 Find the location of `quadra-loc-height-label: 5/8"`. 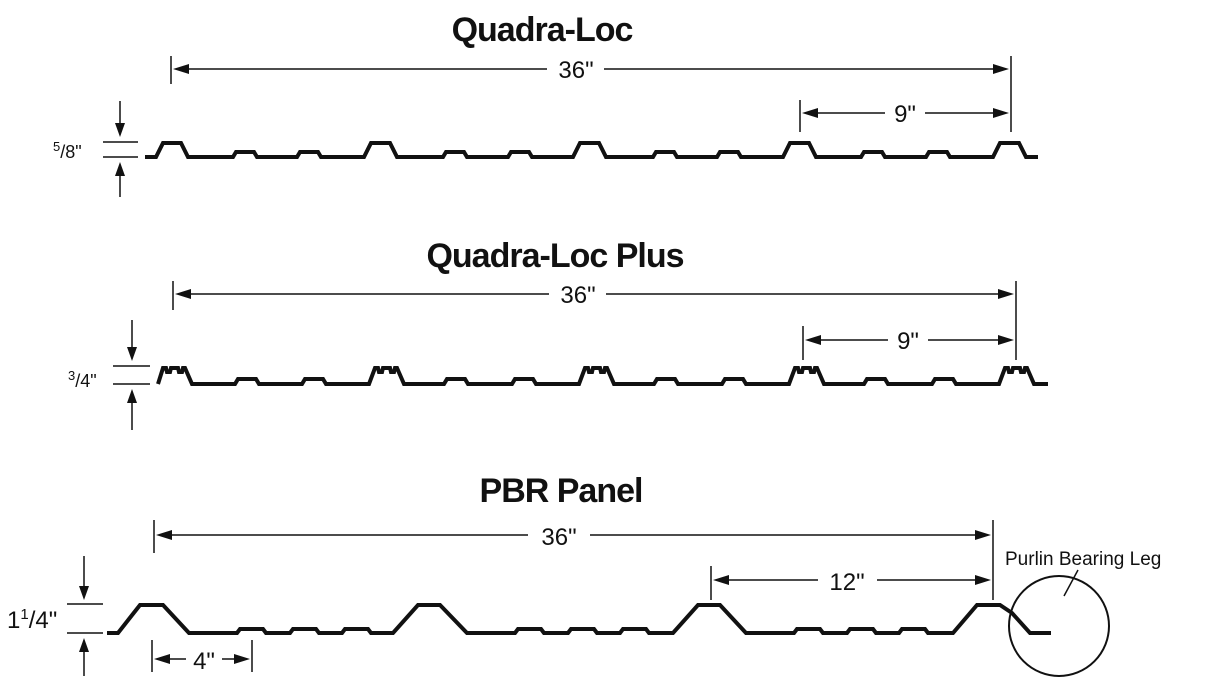

quadra-loc-height-label: 5/8" is located at coordinates (67, 150).